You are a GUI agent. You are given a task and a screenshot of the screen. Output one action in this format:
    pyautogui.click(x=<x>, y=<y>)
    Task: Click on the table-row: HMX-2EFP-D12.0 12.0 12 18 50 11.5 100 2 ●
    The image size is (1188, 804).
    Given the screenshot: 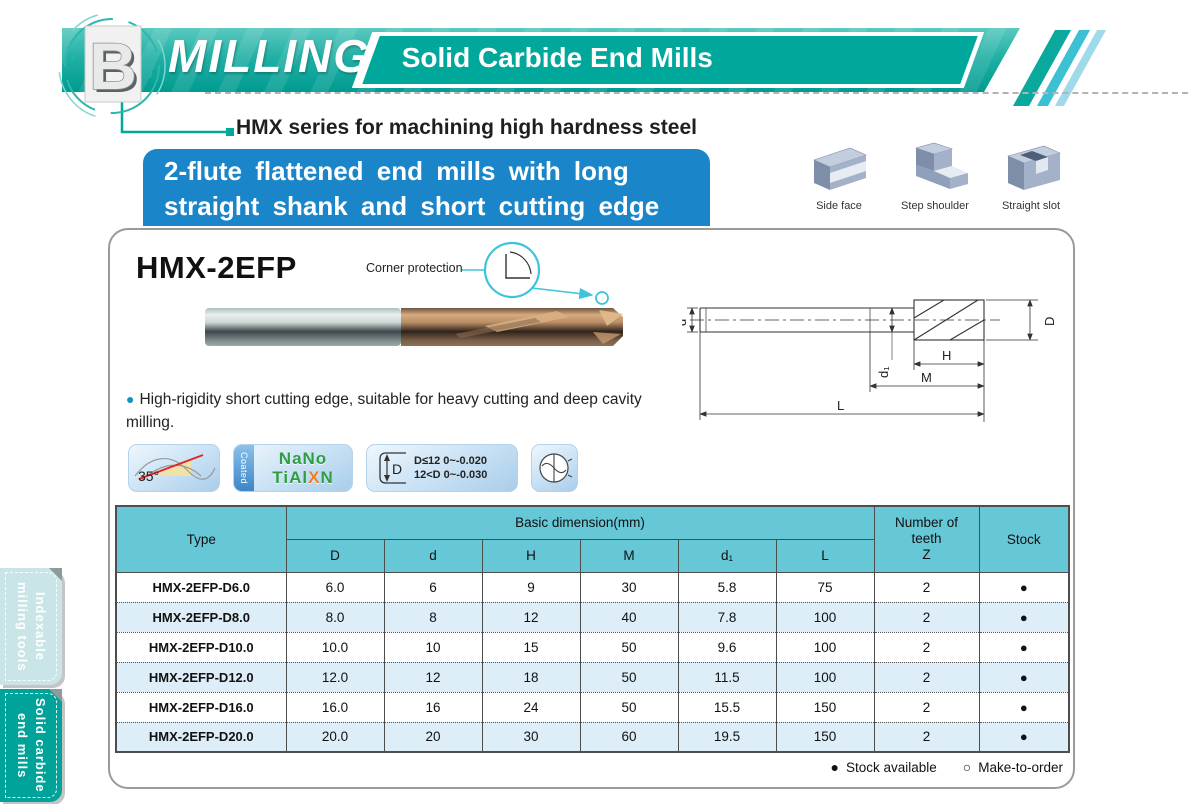 What is the action you would take?
    pyautogui.click(x=592, y=677)
    